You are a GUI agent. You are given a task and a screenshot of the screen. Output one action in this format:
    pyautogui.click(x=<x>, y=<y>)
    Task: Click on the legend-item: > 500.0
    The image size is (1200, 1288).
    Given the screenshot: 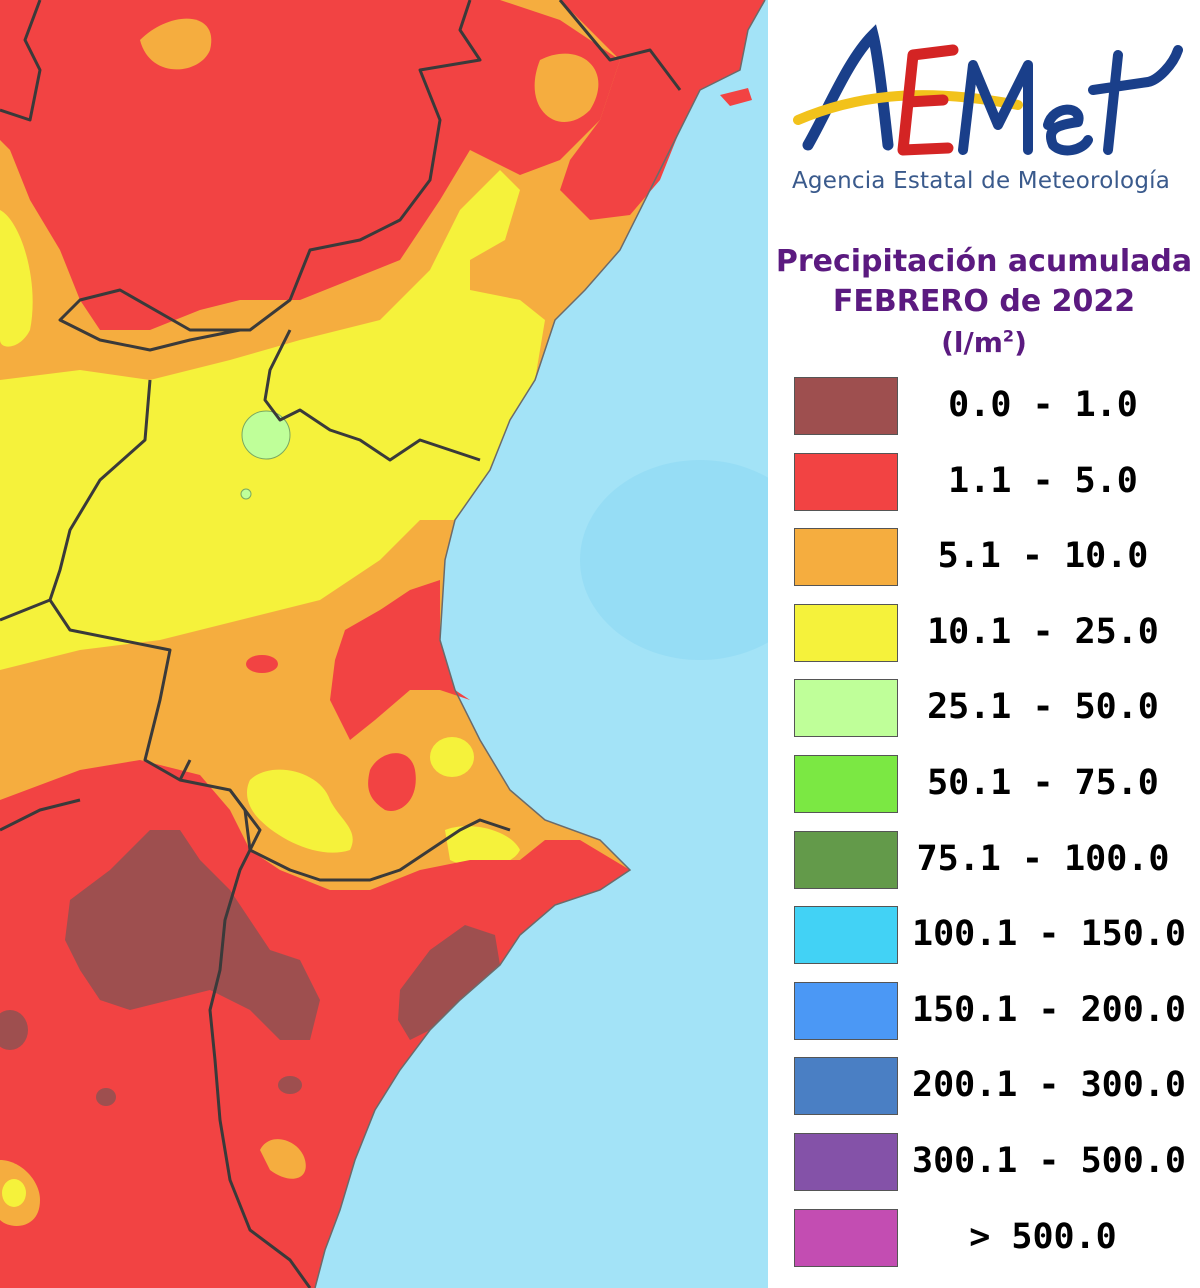 What is the action you would take?
    pyautogui.click(x=992, y=1239)
    